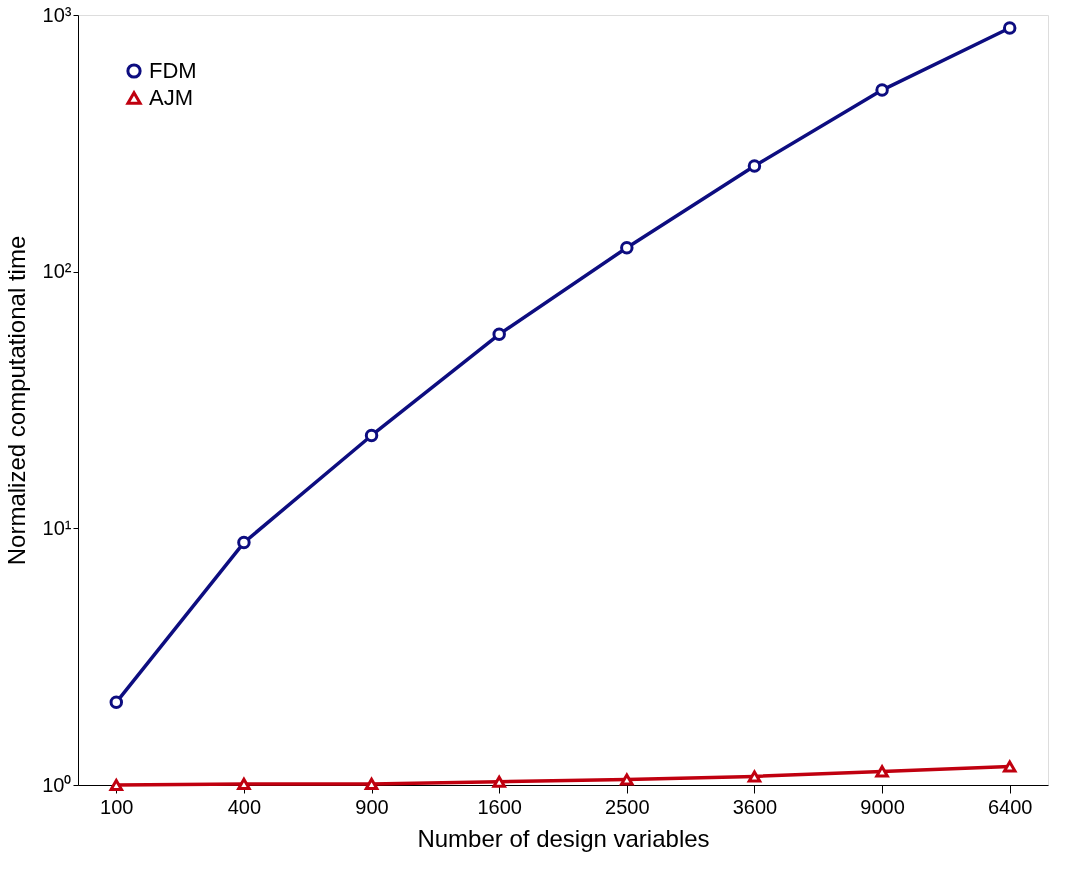 Image resolution: width=1085 pixels, height=875 pixels. What do you see at coordinates (57, 784) in the screenshot?
I see `y-tick-label: 10⁰` at bounding box center [57, 784].